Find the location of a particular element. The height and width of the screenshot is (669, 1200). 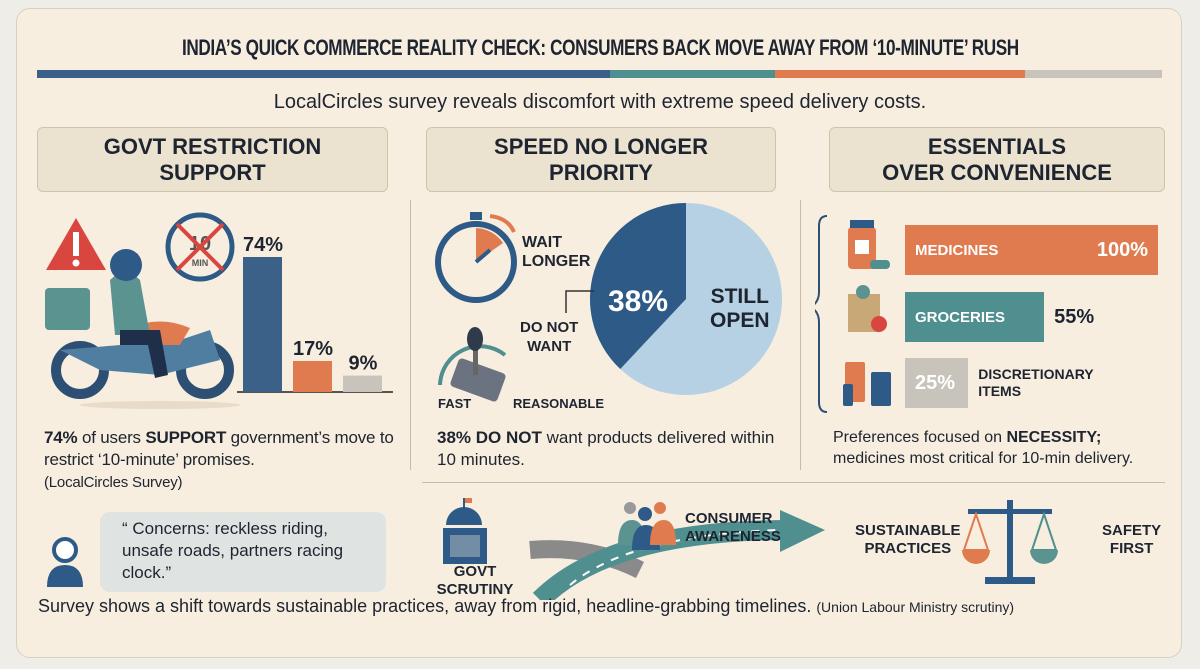

no-10-min-clock-icon: 10 MIN is located at coordinates (200, 247).